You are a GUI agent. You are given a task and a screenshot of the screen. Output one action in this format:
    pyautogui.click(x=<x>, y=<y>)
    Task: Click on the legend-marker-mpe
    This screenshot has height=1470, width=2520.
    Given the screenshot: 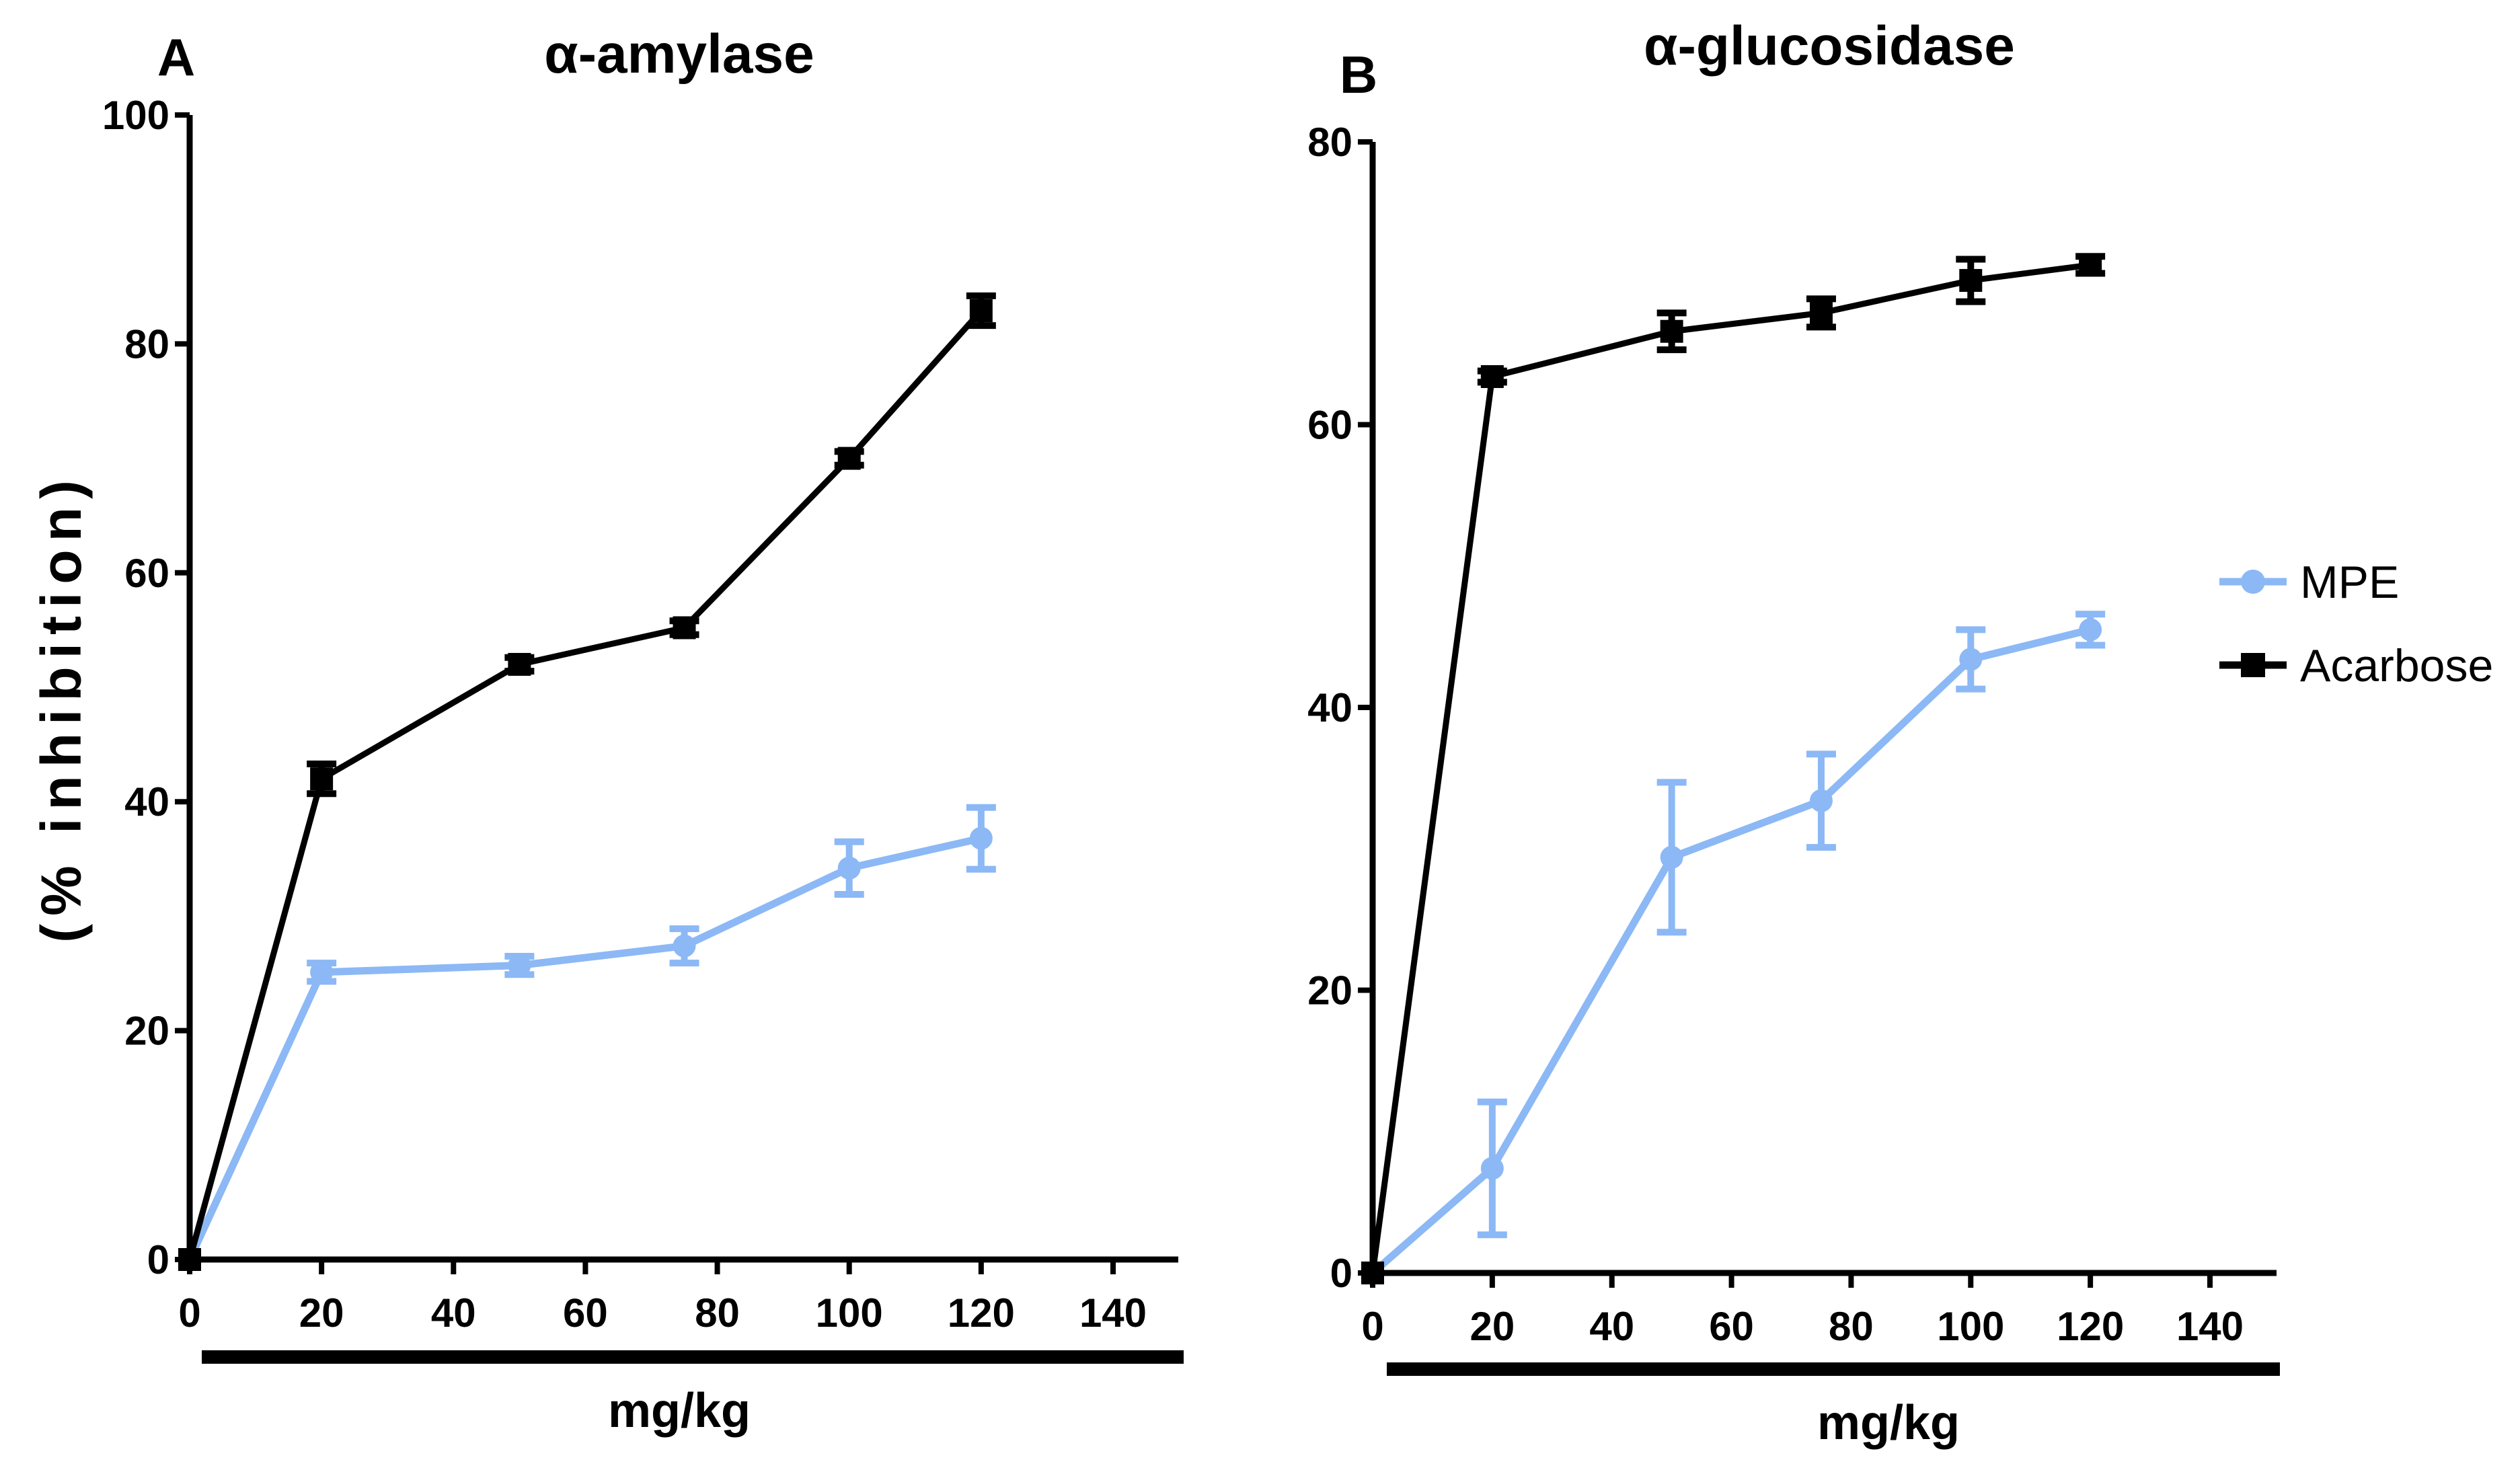 What is the action you would take?
    pyautogui.click(x=2253, y=582)
    